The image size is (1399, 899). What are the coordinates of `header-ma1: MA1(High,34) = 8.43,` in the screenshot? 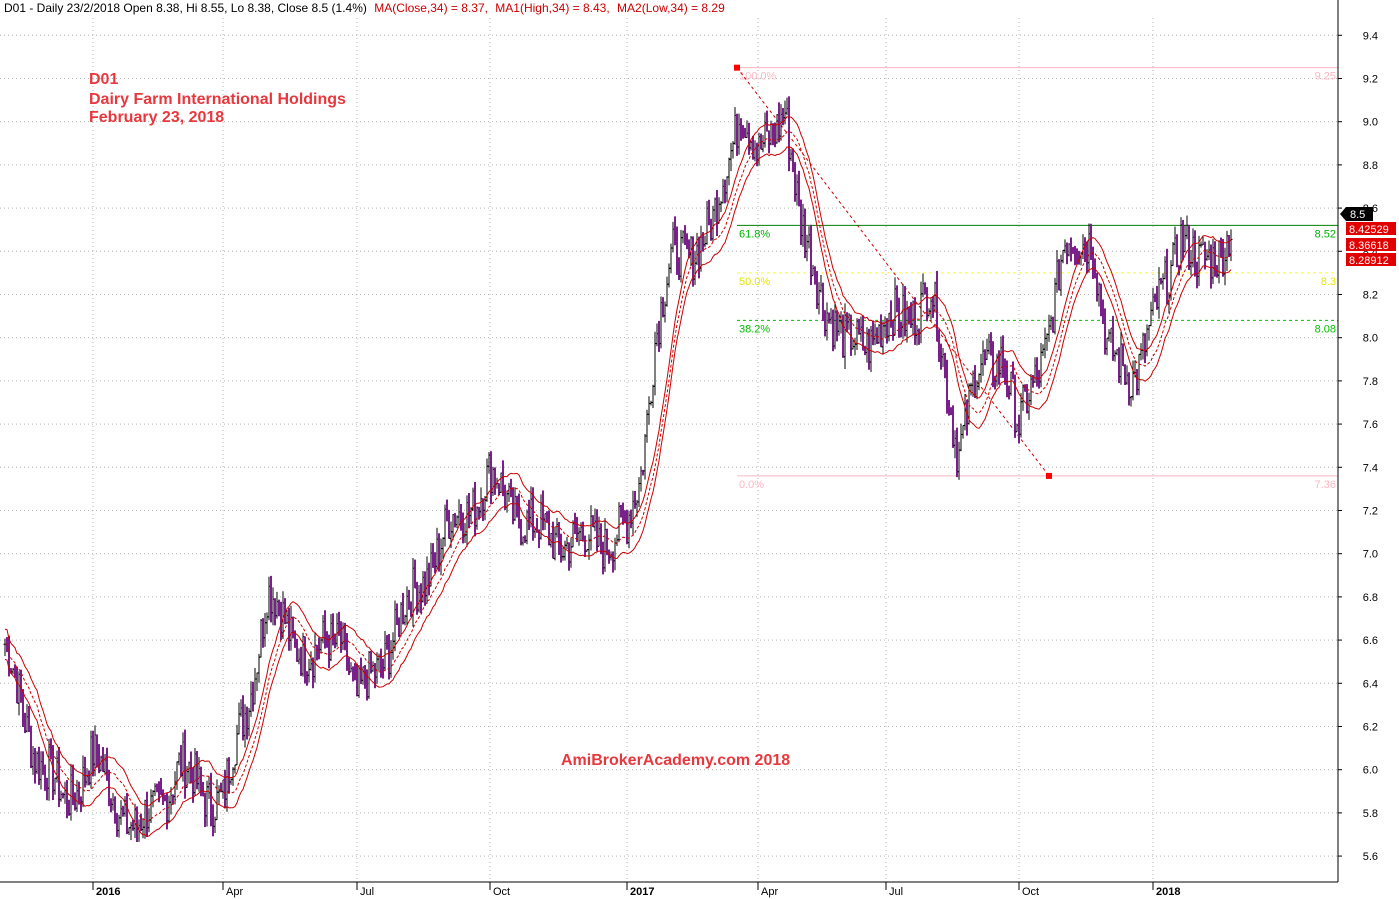 It's located at (552, 8).